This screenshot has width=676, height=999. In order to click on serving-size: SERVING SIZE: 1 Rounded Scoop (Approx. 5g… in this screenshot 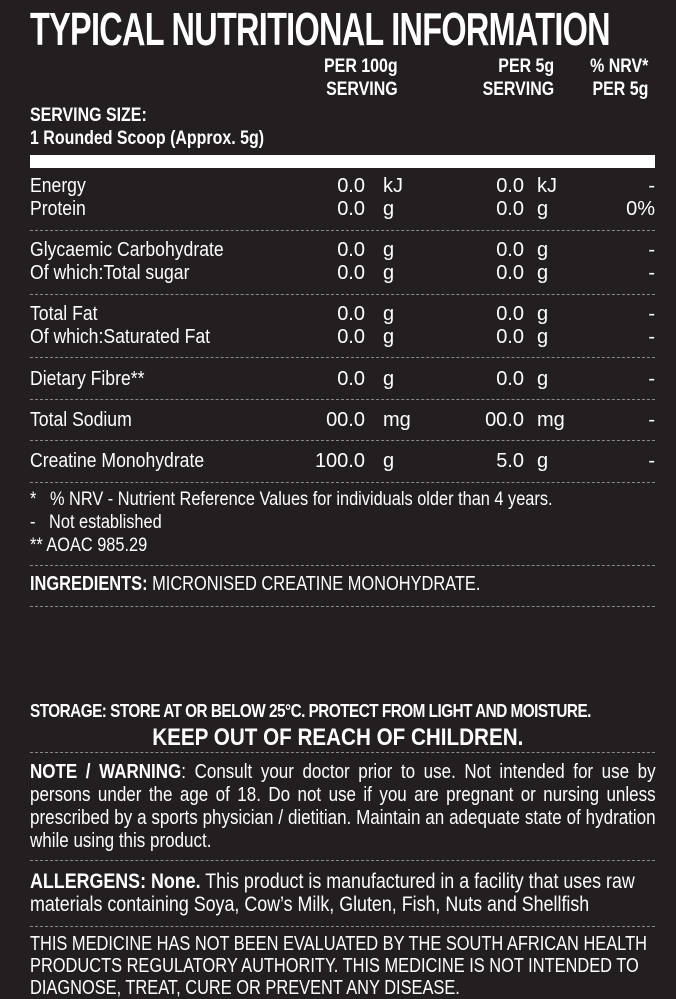, I will do `click(169, 127)`.